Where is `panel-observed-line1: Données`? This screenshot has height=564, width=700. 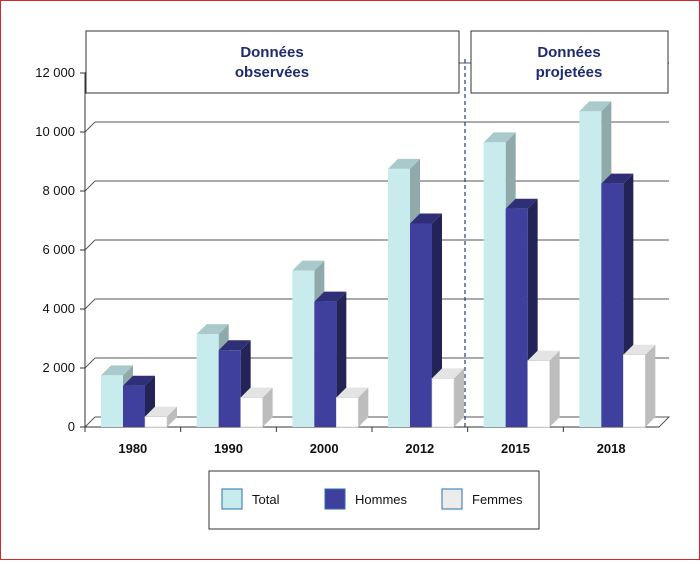
panel-observed-line1: Données is located at coordinates (271, 52).